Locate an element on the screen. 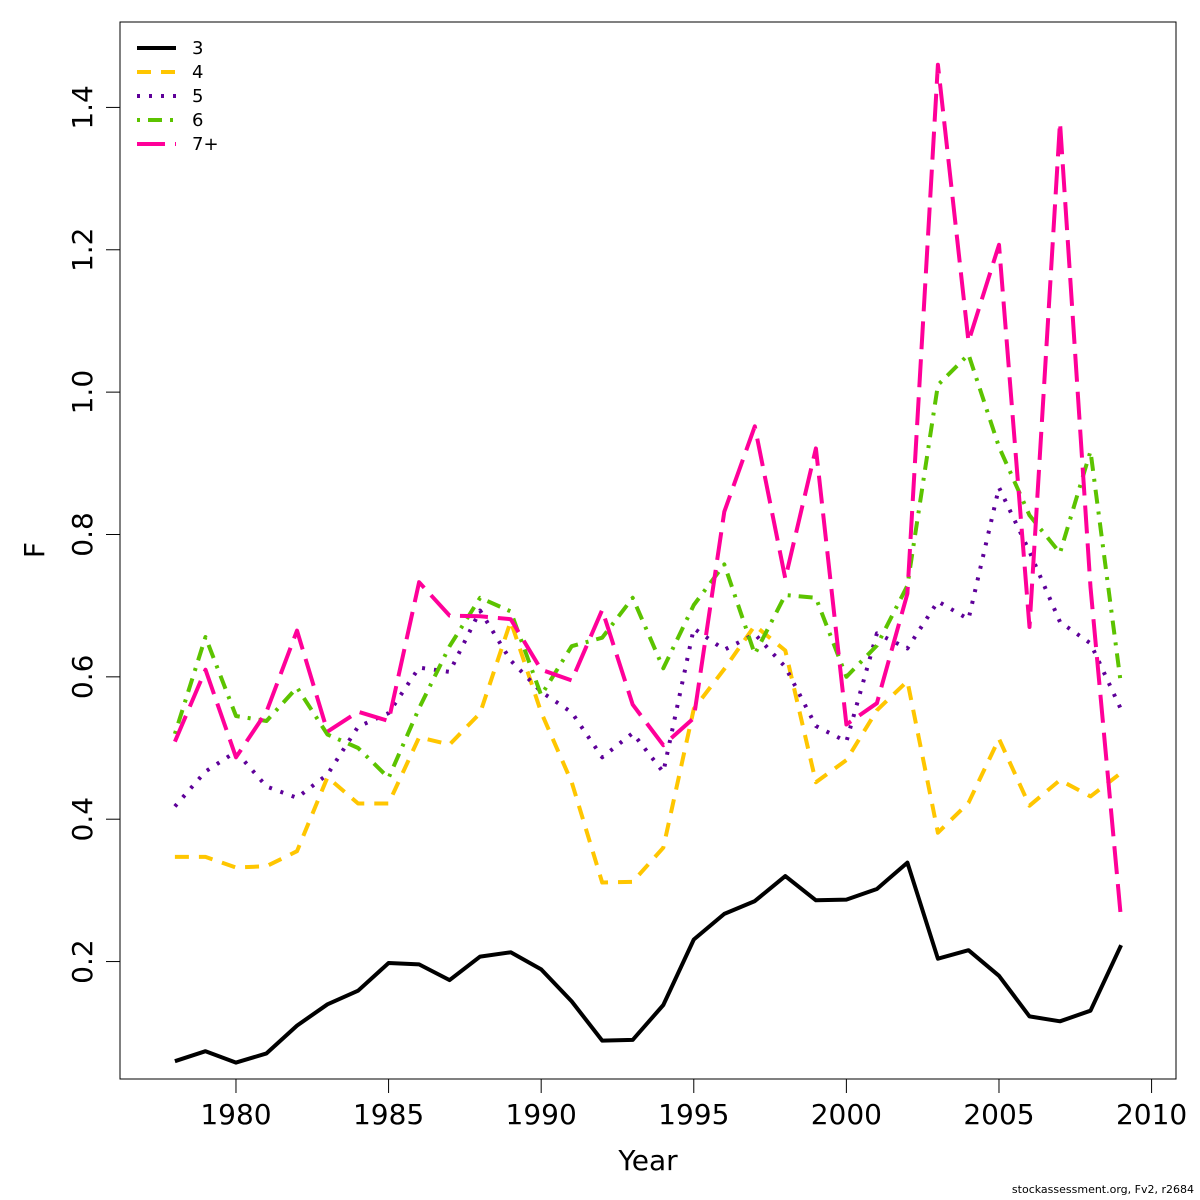 The image size is (1200, 1200). legend-label: 5 is located at coordinates (197, 96).